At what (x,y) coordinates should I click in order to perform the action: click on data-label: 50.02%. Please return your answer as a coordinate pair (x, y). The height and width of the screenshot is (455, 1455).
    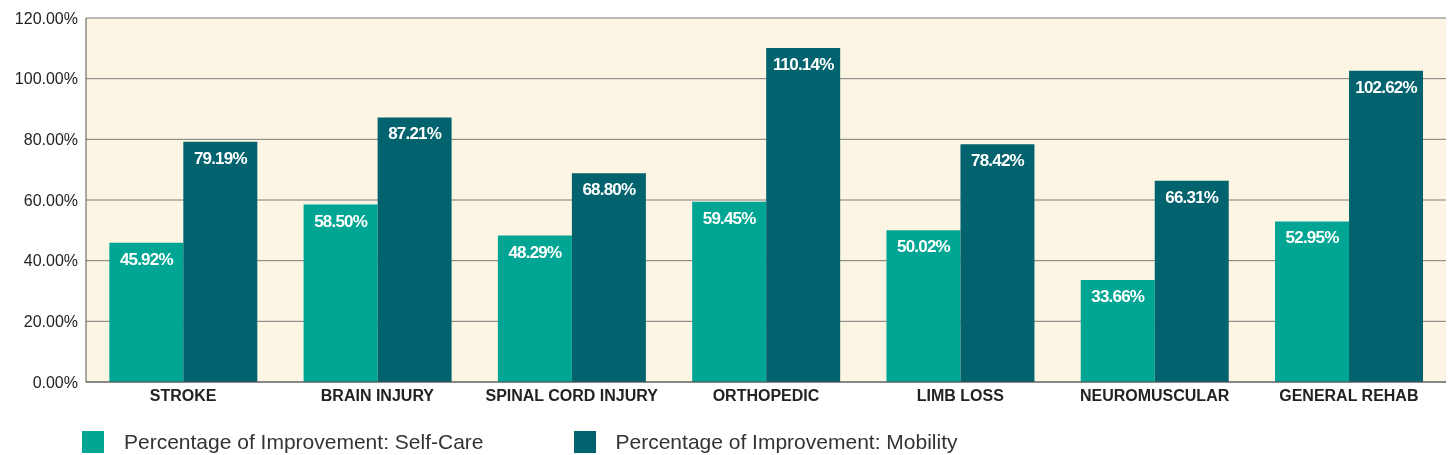
    Looking at the image, I should click on (924, 247).